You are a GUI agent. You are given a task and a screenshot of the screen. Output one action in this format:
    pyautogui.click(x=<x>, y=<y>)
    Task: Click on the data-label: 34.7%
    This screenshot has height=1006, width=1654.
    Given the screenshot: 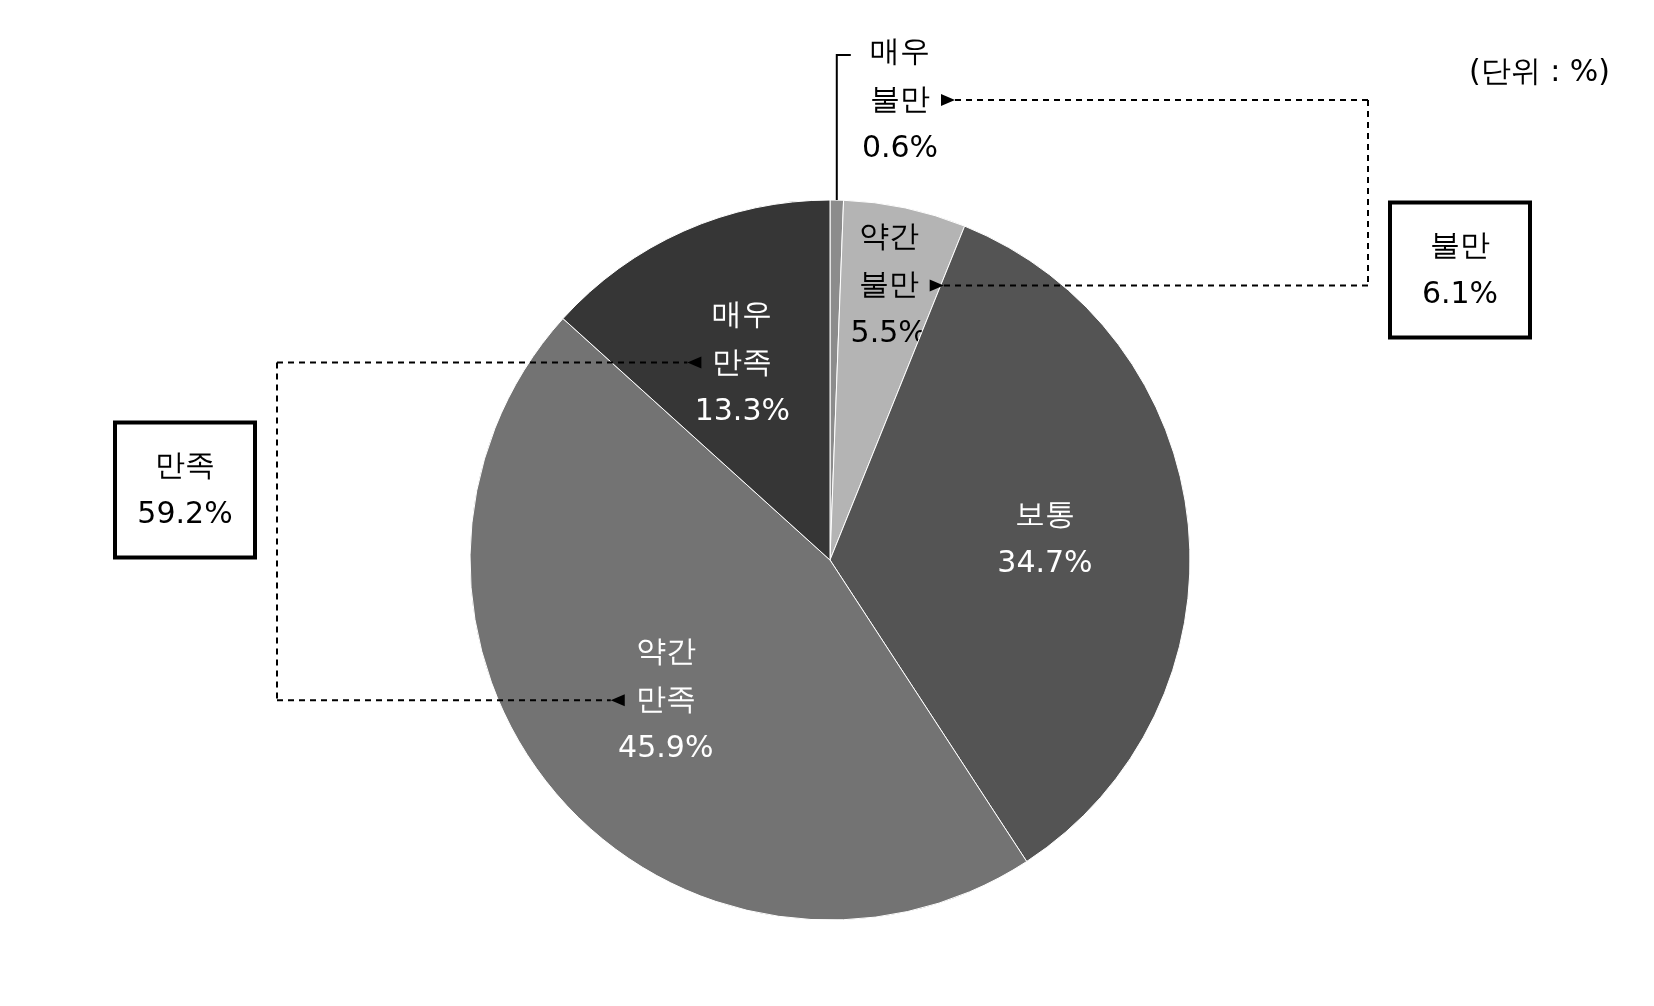 What is the action you would take?
    pyautogui.click(x=1045, y=561)
    